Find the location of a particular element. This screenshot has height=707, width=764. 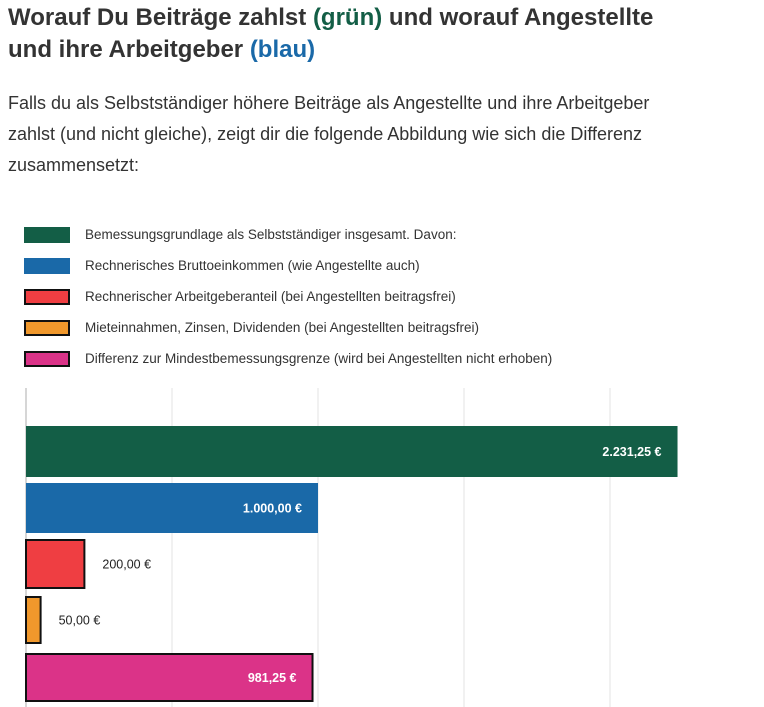

bar-value-label: 50,00 € is located at coordinates (80, 621).